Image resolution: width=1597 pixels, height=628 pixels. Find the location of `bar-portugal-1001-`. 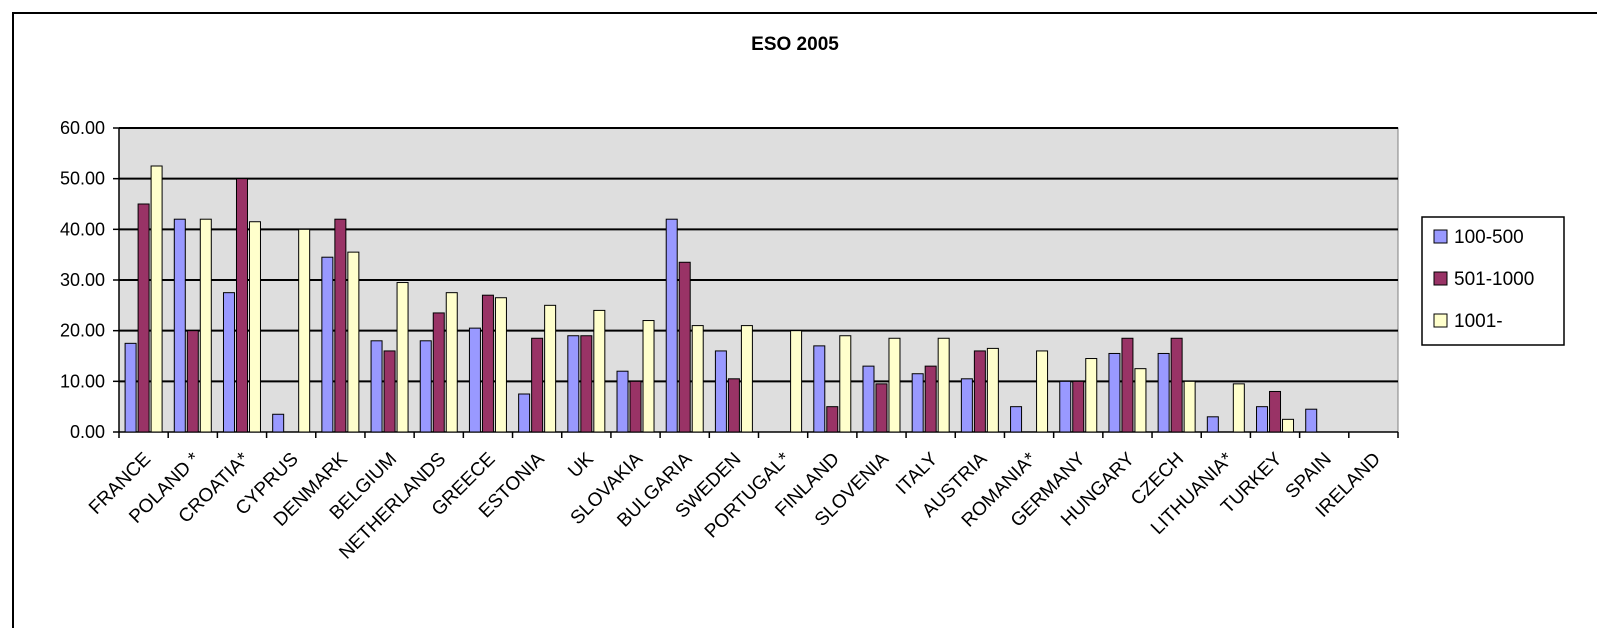

bar-portugal-1001- is located at coordinates (796, 381).